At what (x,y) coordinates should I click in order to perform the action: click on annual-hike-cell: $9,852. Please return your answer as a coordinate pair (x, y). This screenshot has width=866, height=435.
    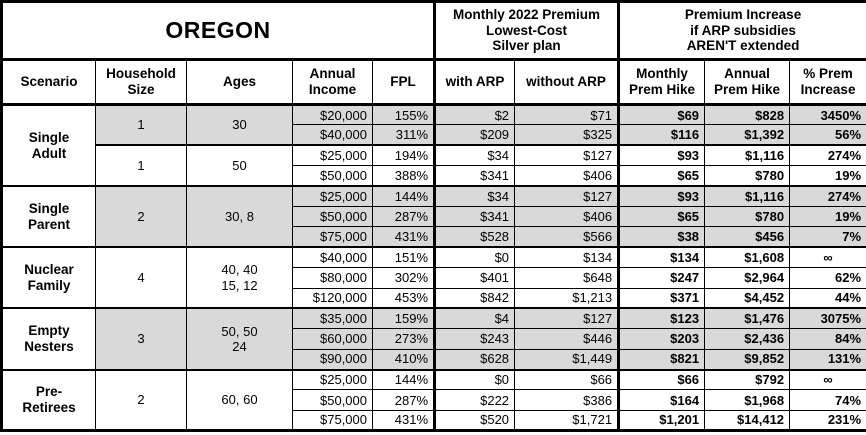
    Looking at the image, I should click on (747, 359).